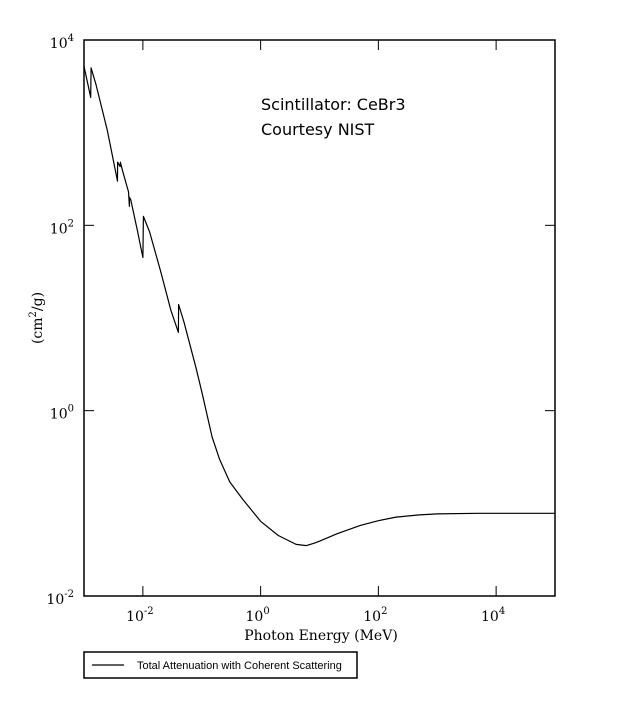 This screenshot has width=617, height=705. I want to click on y-axis-label-prefix: (cm, so click(38, 330).